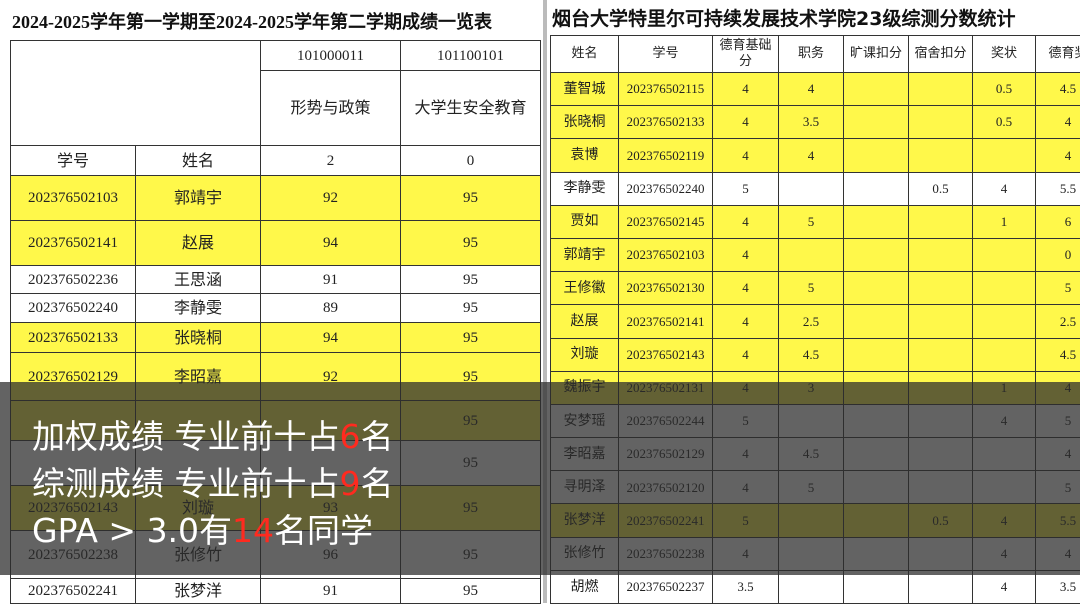 The height and width of the screenshot is (604, 1080). Describe the element at coordinates (584, 321) in the screenshot. I see `cell: 赵展` at that location.